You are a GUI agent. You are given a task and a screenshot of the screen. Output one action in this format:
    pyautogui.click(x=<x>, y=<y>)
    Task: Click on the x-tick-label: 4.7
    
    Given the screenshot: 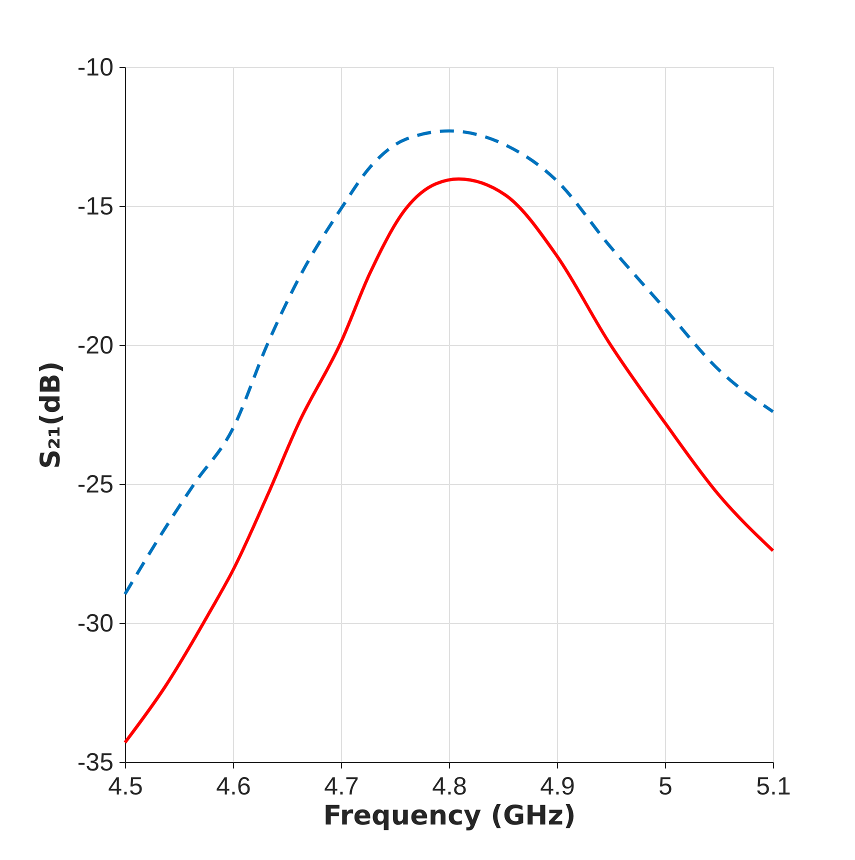 What is the action you would take?
    pyautogui.click(x=341, y=786)
    